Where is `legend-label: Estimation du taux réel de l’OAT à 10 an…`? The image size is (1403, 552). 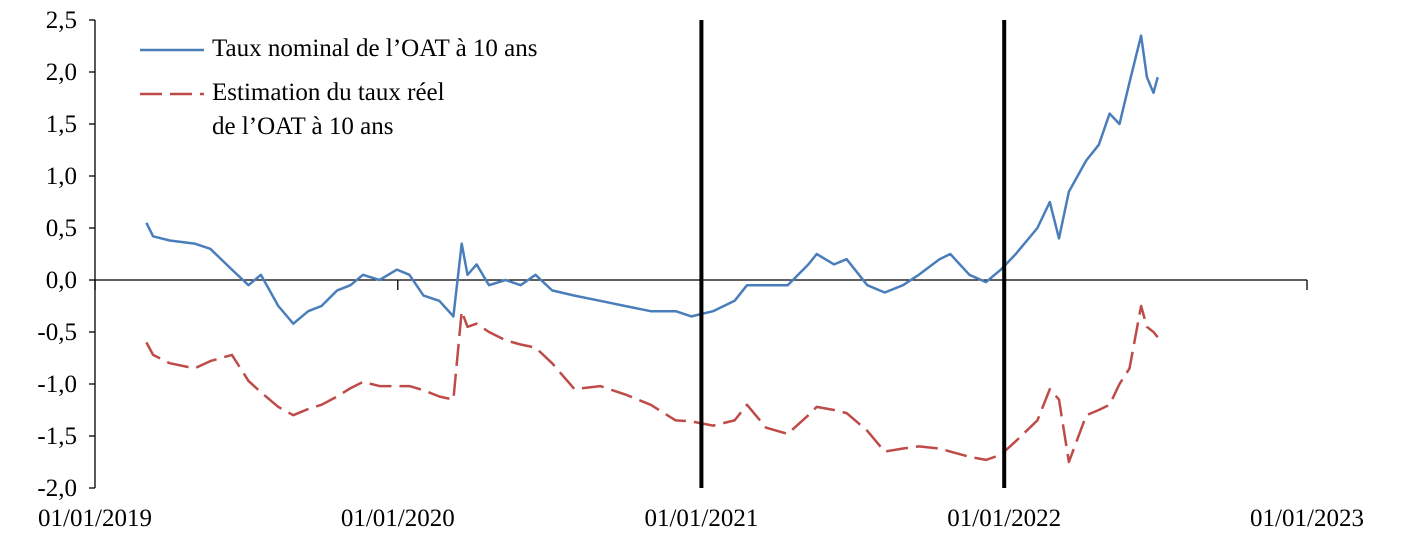 legend-label: Estimation du taux réel de l’OAT à 10 an… is located at coordinates (328, 109).